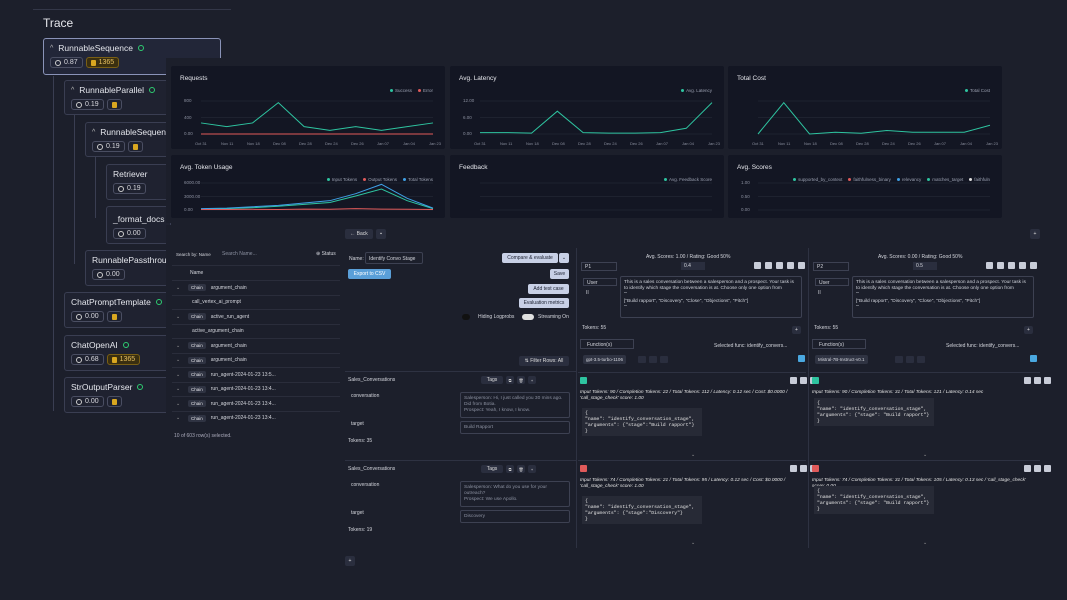 The width and height of the screenshot is (1067, 600). I want to click on add-test-case-button: Add test case, so click(548, 289).